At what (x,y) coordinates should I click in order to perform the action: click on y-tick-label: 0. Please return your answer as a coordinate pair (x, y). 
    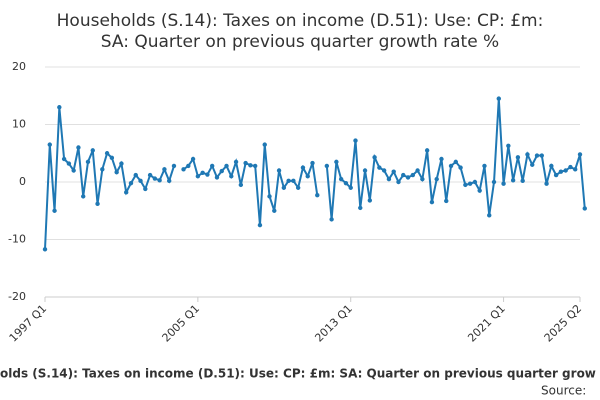
    Looking at the image, I should click on (22, 181).